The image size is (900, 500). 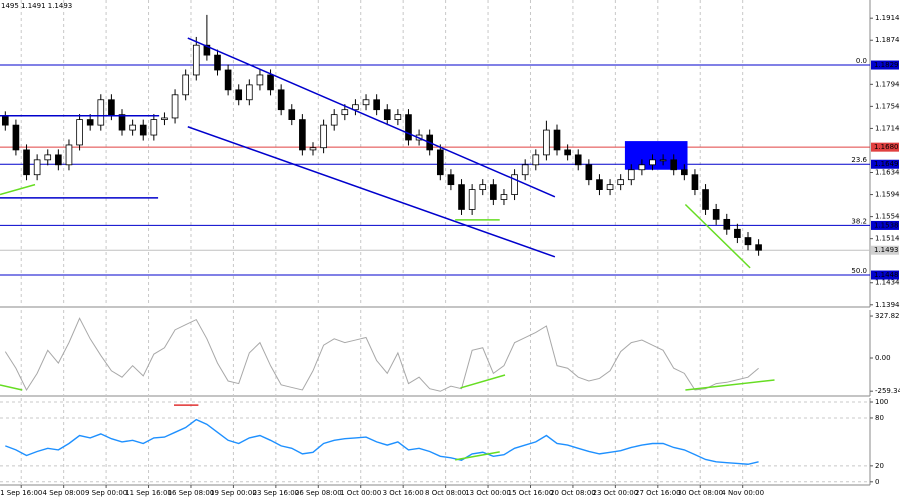 What do you see at coordinates (887, 391) in the screenshot?
I see `y-tick-label: -259.342` at bounding box center [887, 391].